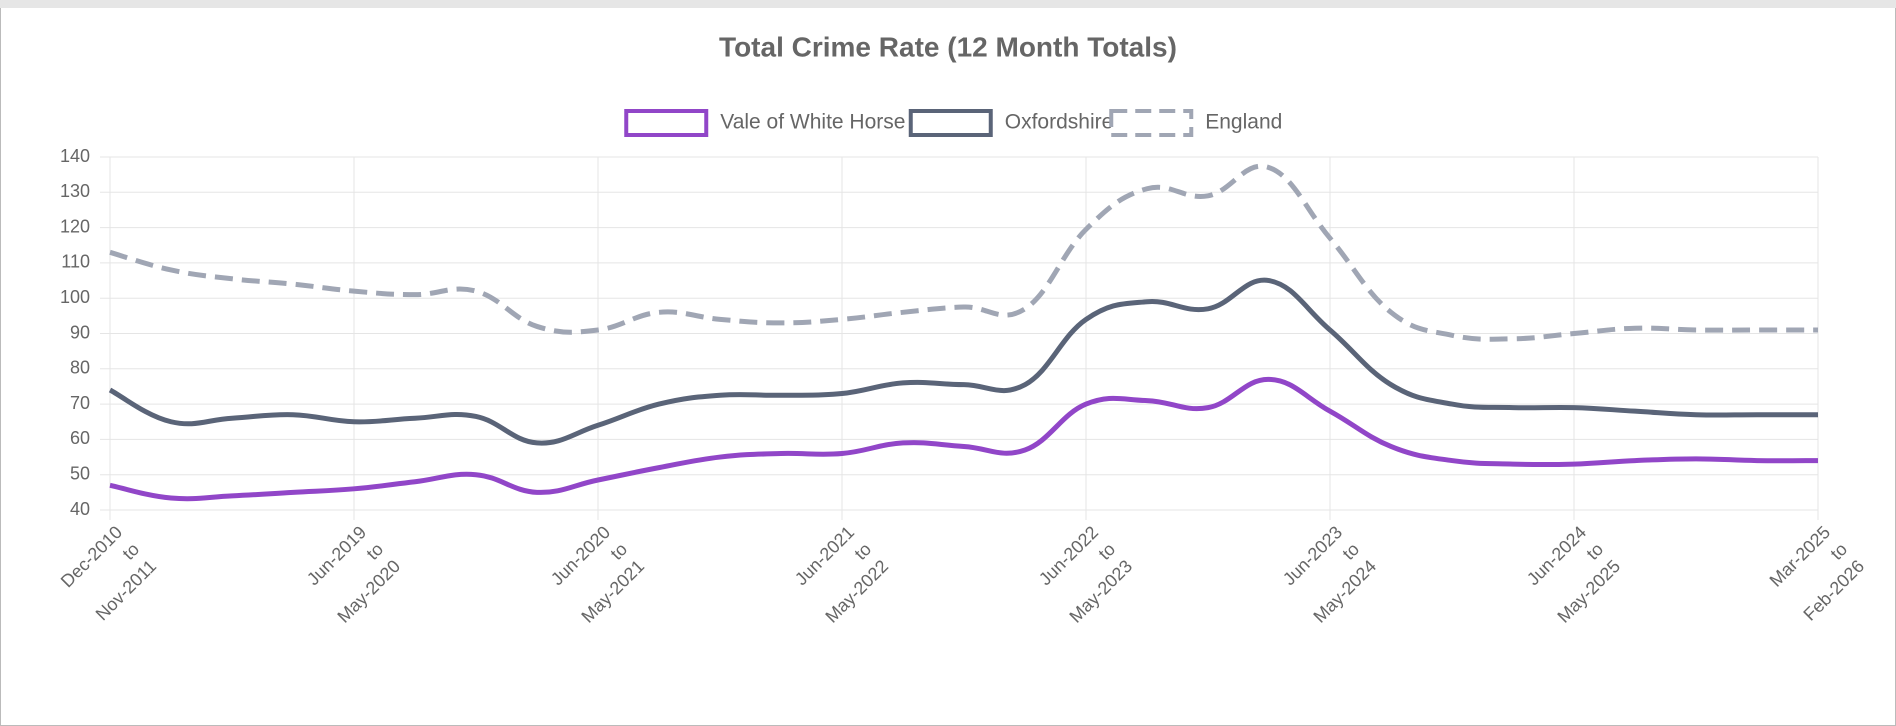  I want to click on chart-title: Total Crime Rate (12 Month Totals), so click(948, 46).